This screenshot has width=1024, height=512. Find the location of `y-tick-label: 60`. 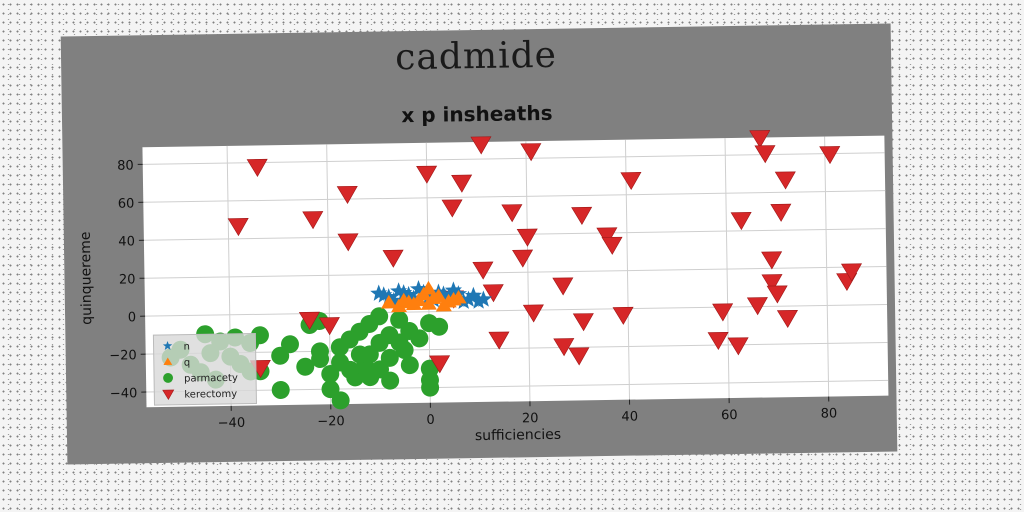

y-tick-label: 60 is located at coordinates (126, 203).